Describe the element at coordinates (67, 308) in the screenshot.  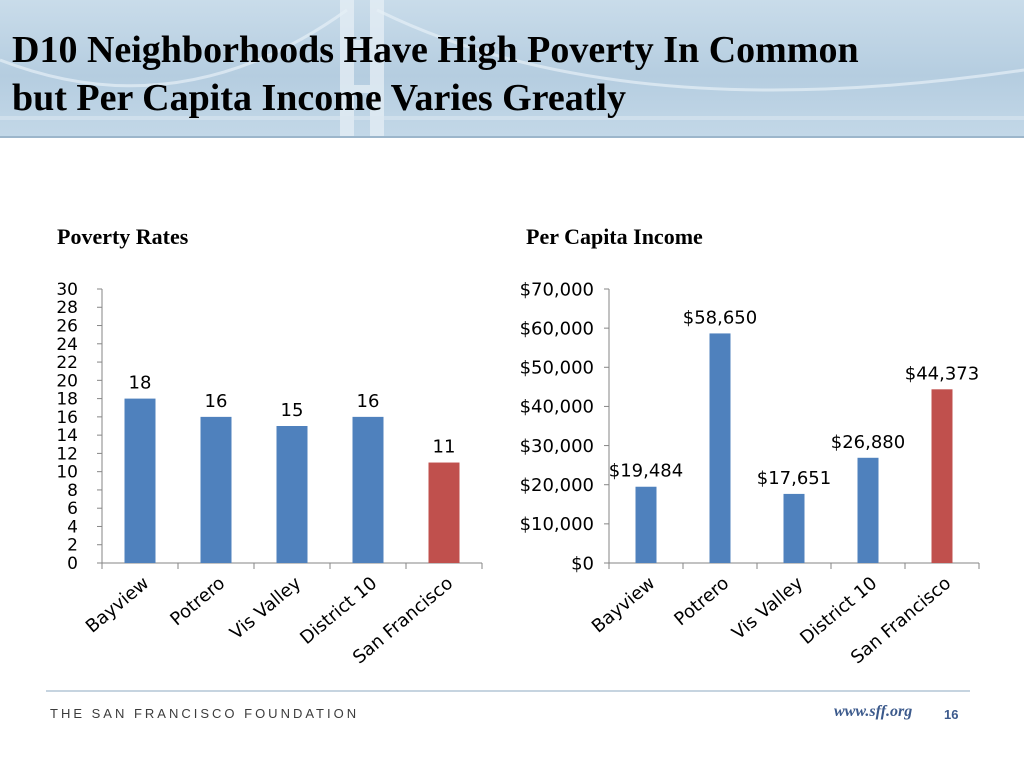
I see `poverty-y-tick-label: 28` at that location.